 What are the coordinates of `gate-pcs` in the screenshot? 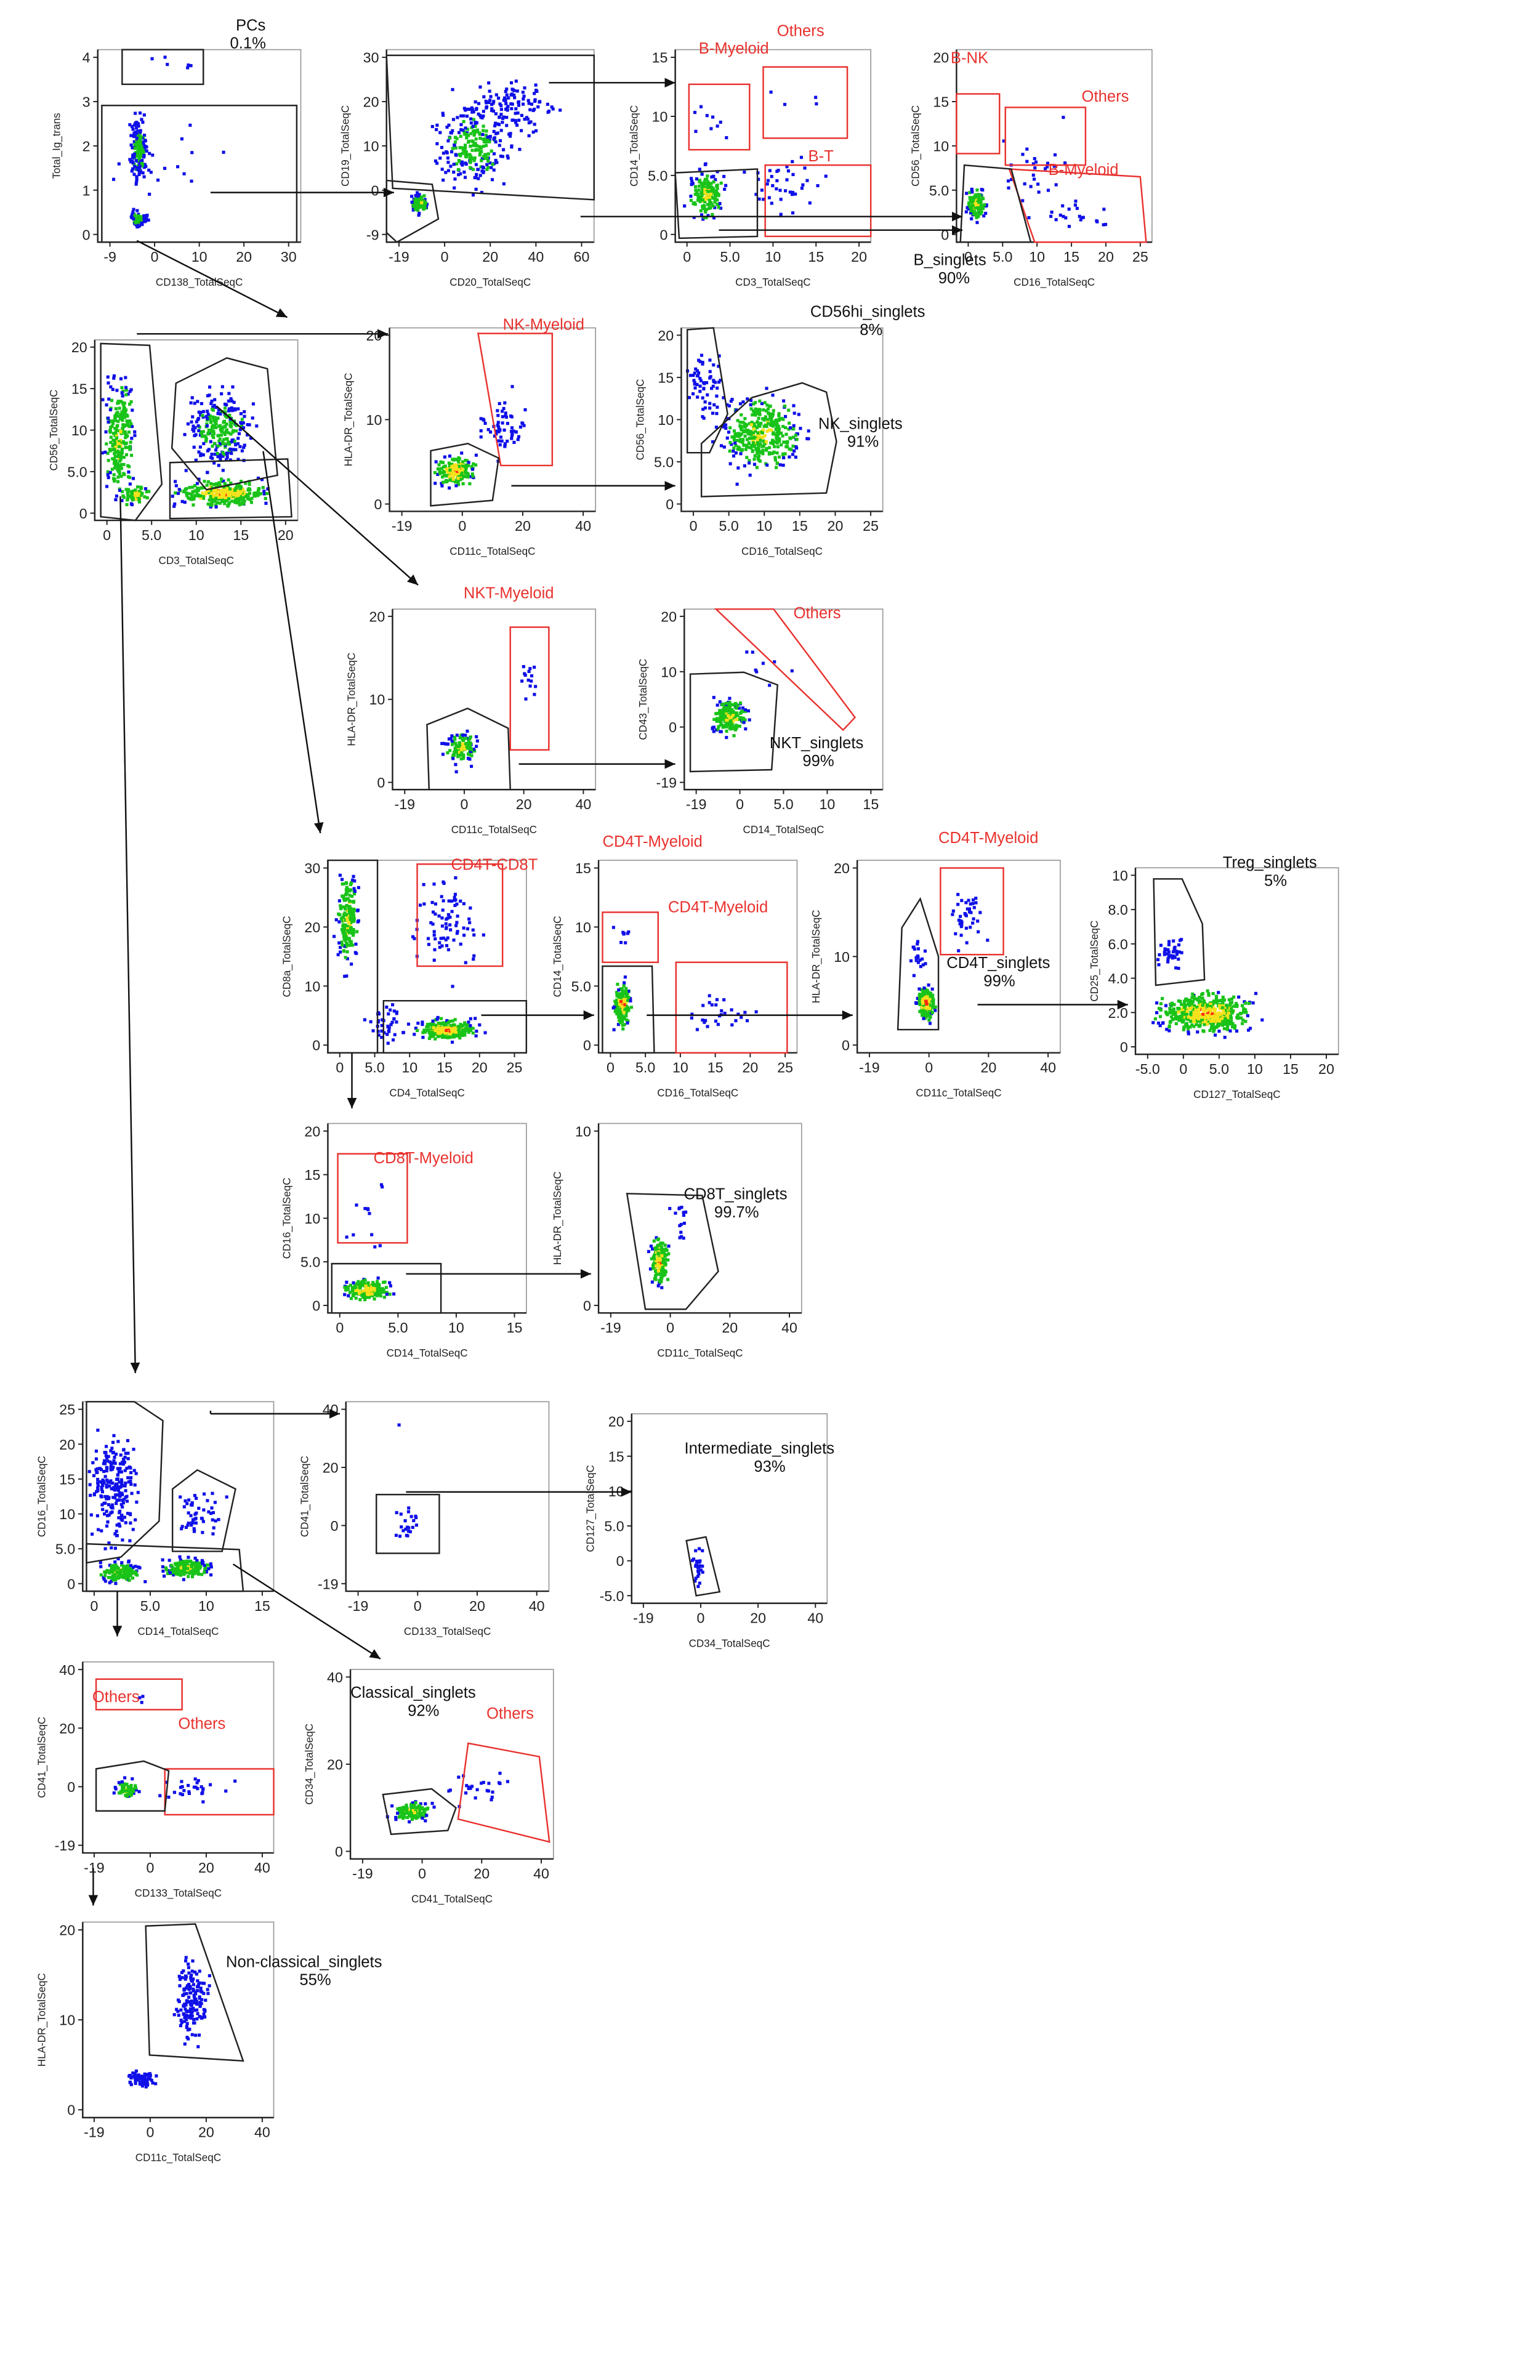 It's located at (162, 67).